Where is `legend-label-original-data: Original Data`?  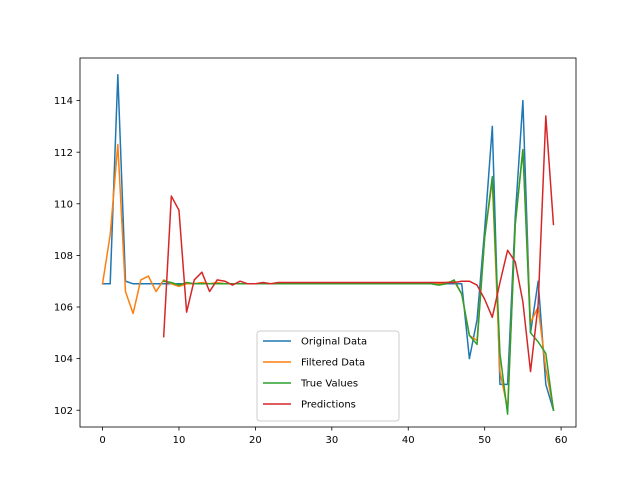
legend-label-original-data: Original Data is located at coordinates (334, 342).